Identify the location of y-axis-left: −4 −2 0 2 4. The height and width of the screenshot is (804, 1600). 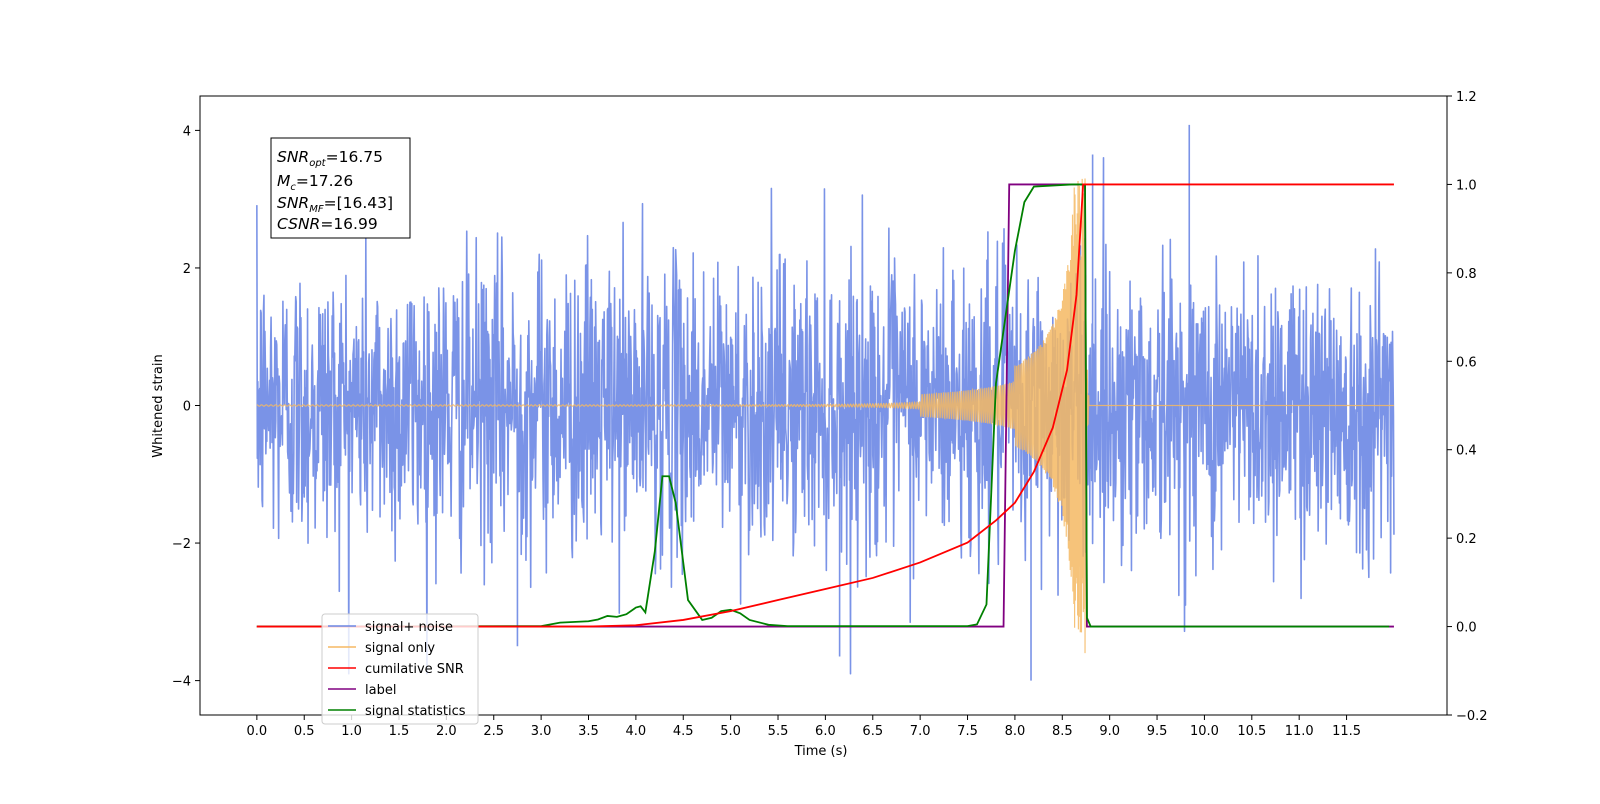
(186, 407).